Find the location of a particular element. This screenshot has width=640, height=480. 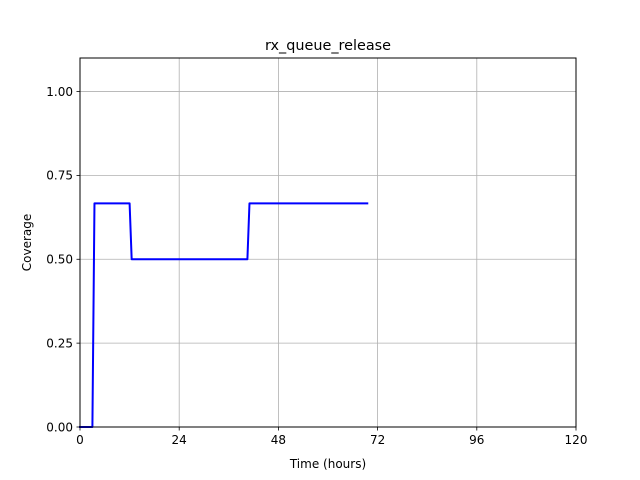

x-tick-label: 72 is located at coordinates (377, 440).